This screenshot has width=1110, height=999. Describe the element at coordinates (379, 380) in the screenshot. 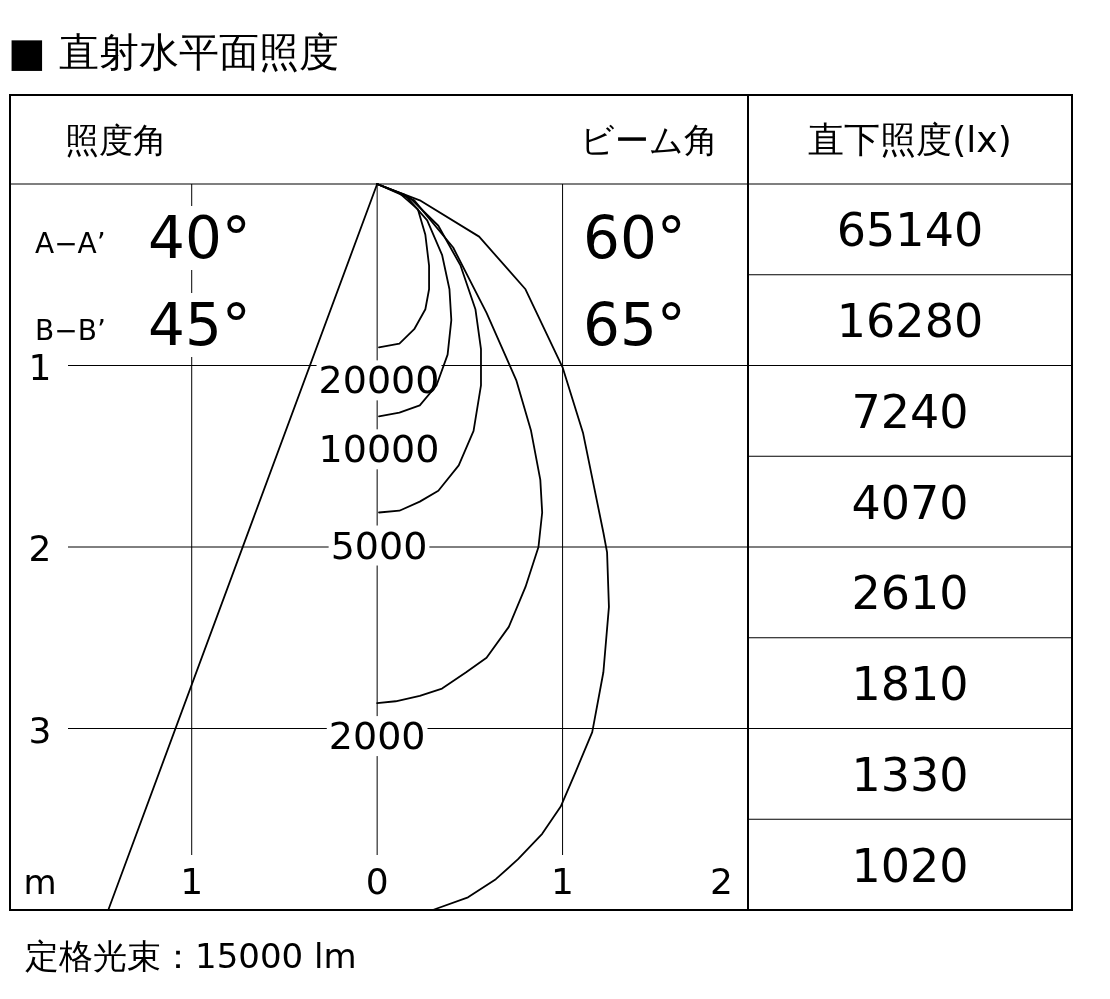

I see `series-label: 20000` at that location.